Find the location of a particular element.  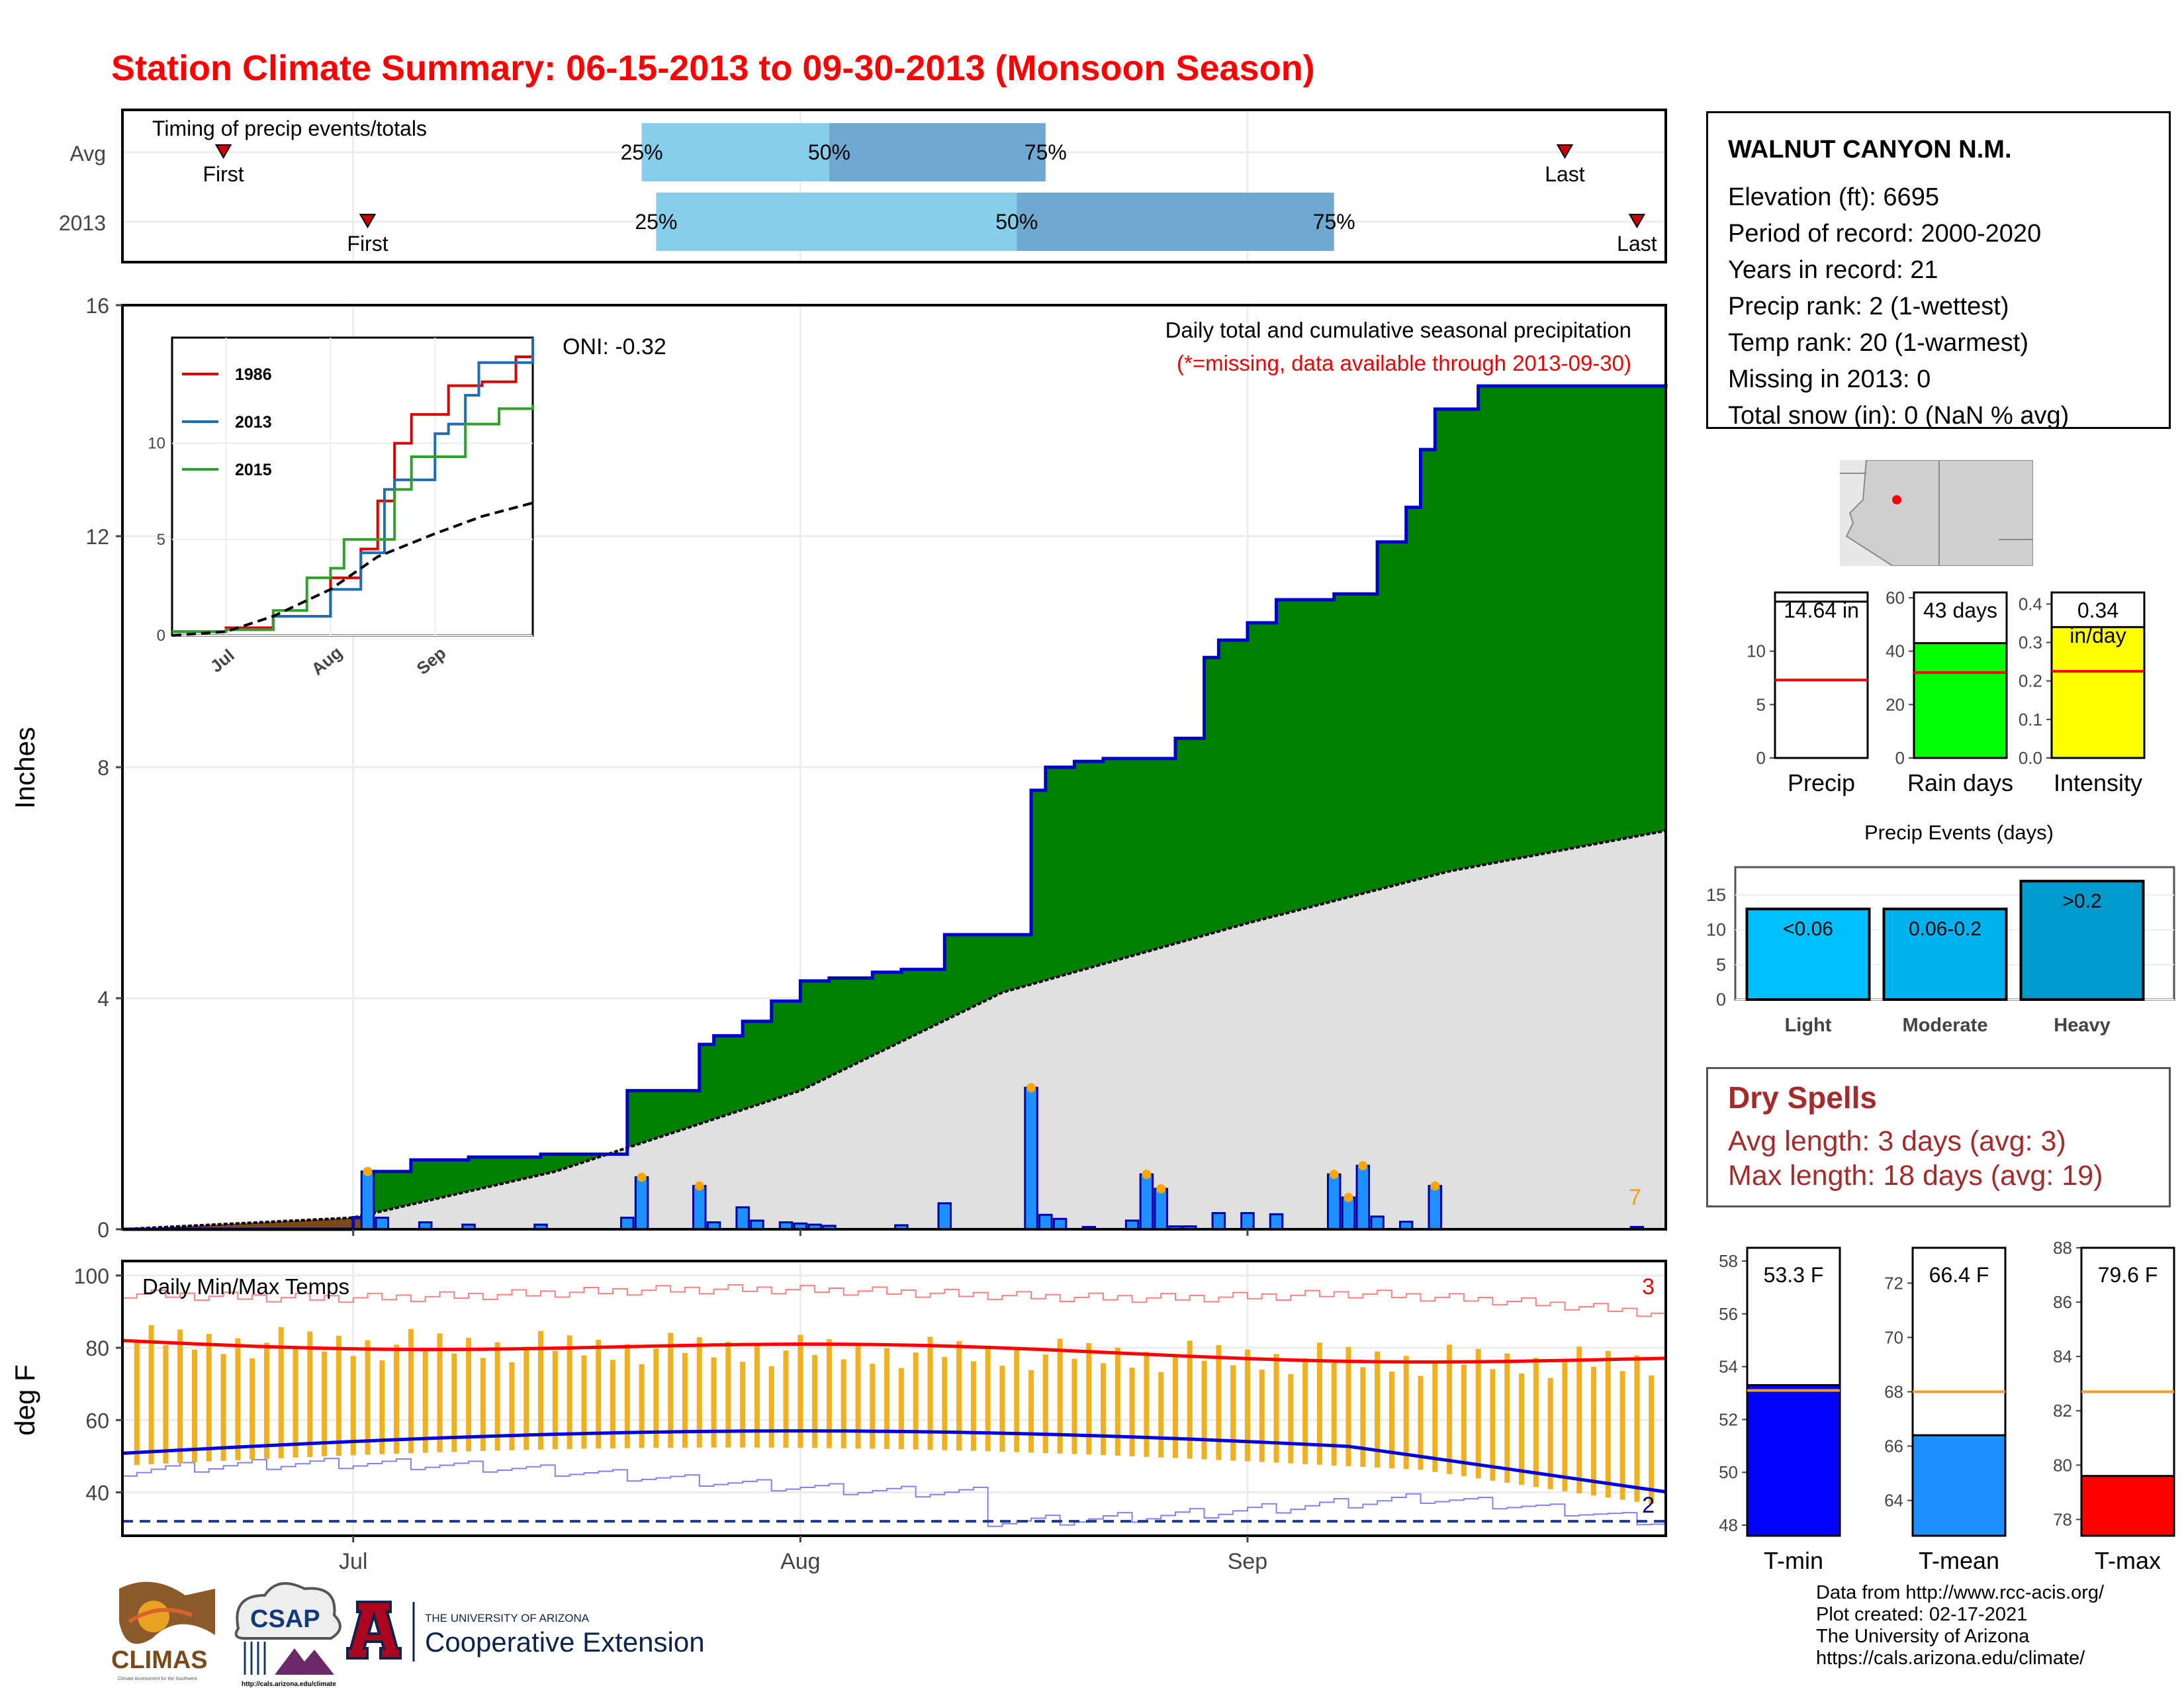

precip-y-tick-label: 16 is located at coordinates (97, 306).